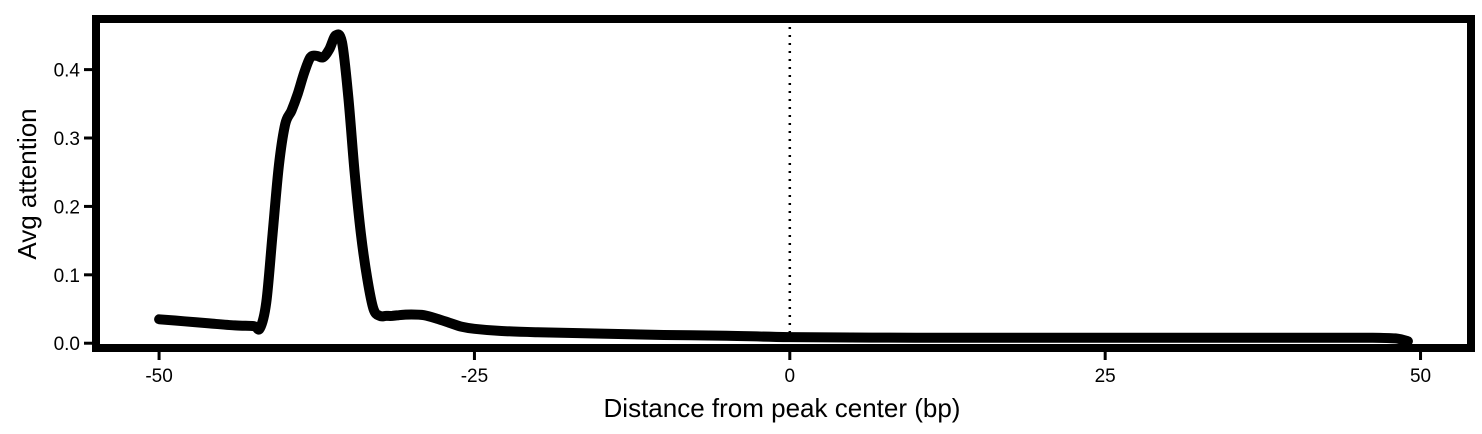 The height and width of the screenshot is (434, 1482). I want to click on y-axis-title: Avg attention, so click(27, 183).